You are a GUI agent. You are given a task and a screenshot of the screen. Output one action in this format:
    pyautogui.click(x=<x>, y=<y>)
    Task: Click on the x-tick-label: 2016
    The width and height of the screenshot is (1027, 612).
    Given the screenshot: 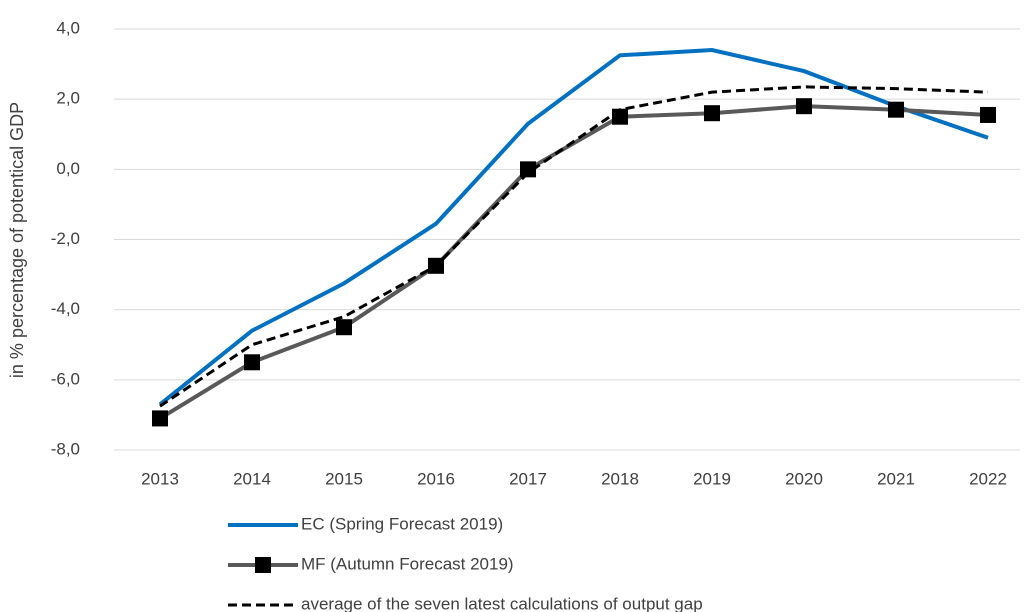 What is the action you would take?
    pyautogui.click(x=436, y=478)
    